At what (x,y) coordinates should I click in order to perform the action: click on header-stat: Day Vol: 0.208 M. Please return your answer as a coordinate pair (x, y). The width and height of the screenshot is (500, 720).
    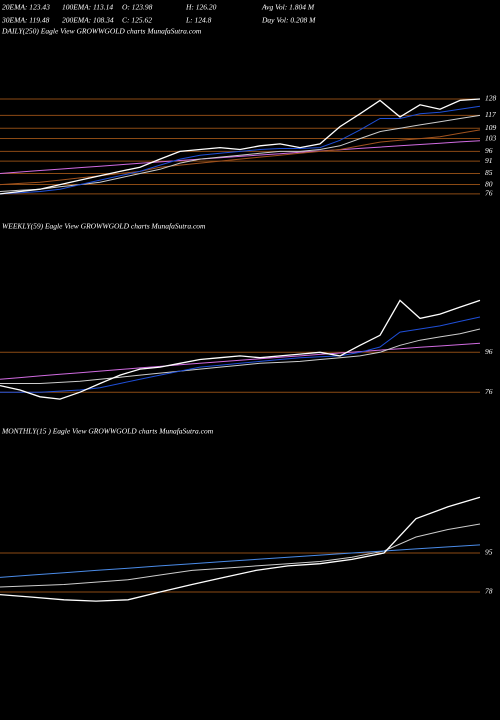
    Looking at the image, I should click on (288, 20).